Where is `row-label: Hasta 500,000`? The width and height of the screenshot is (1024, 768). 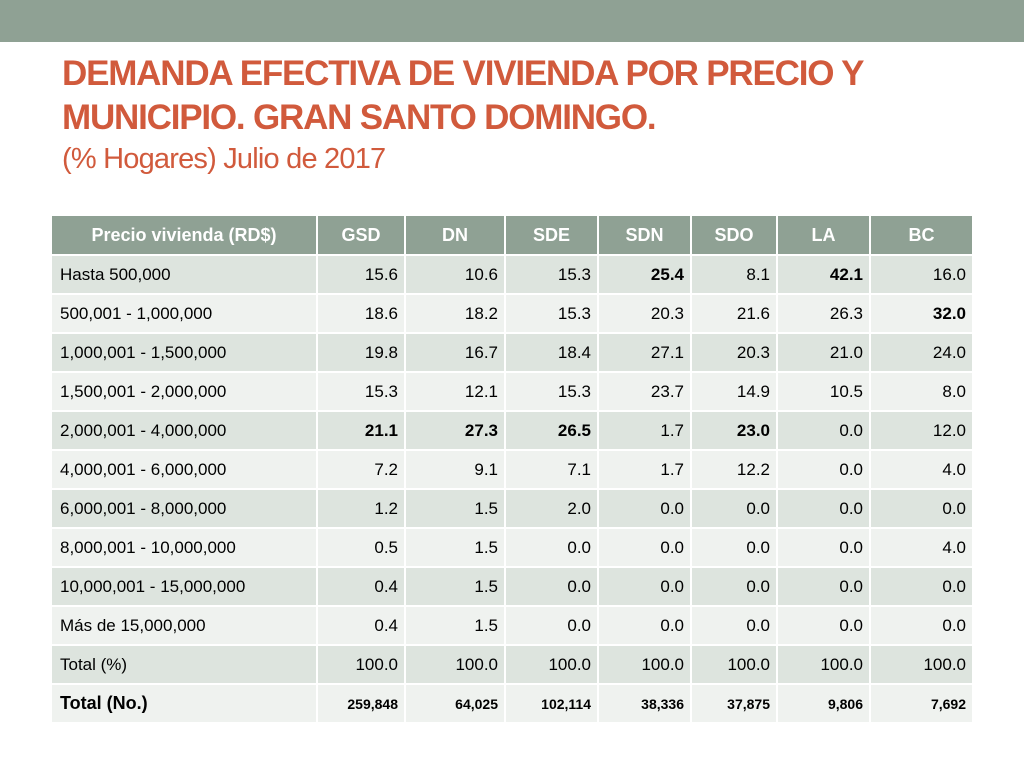
row-label: Hasta 500,000 is located at coordinates (185, 274).